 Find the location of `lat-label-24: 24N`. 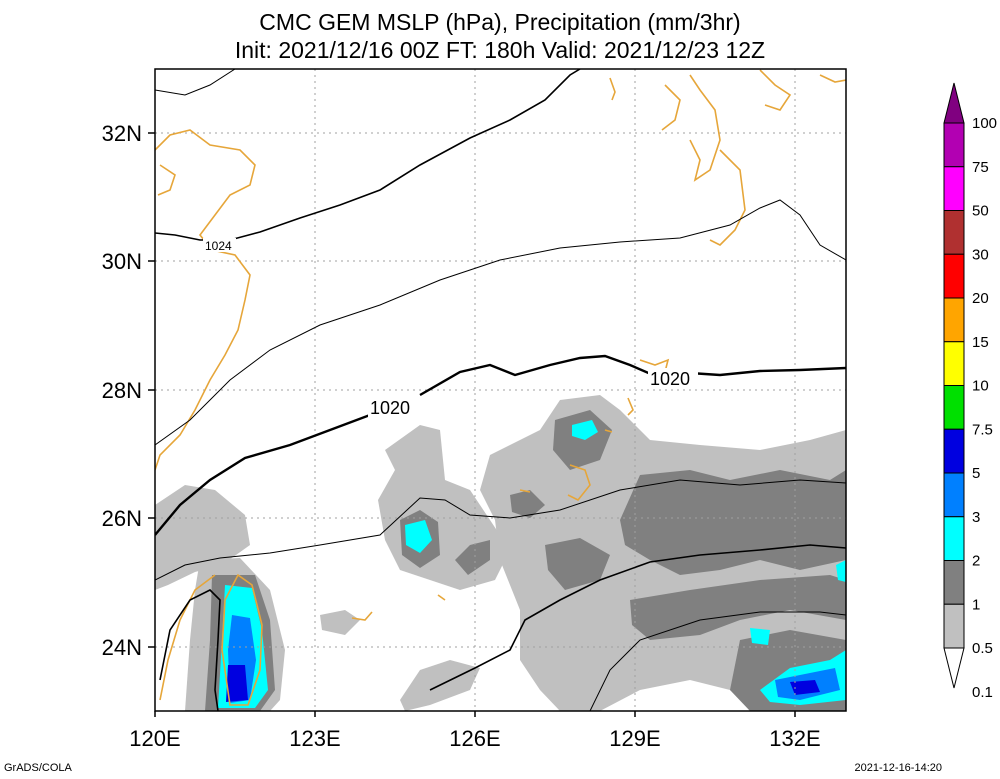

lat-label-24: 24N is located at coordinates (122, 647).